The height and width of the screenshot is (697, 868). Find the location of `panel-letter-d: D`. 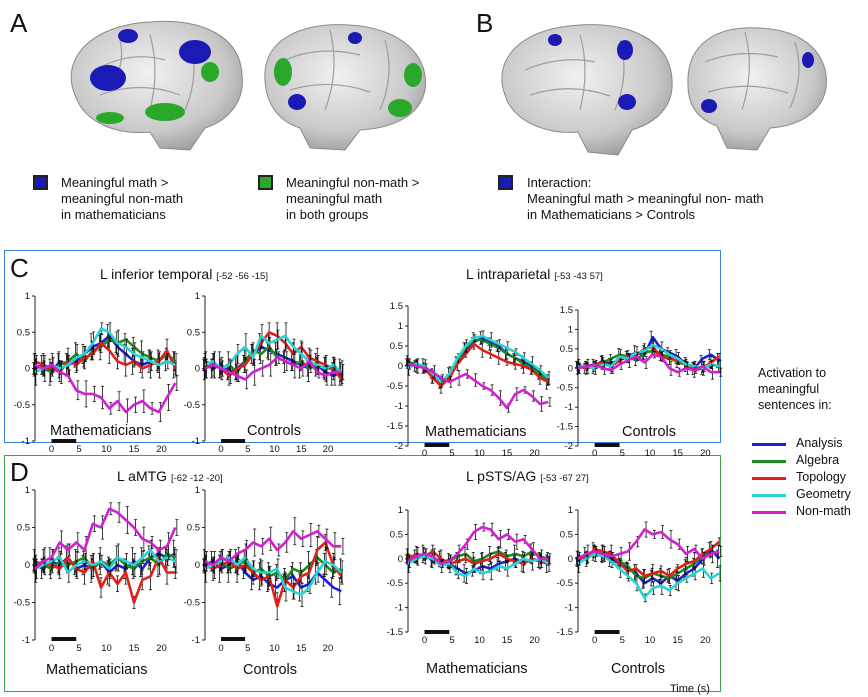

panel-letter-d: D is located at coordinates (19, 472).